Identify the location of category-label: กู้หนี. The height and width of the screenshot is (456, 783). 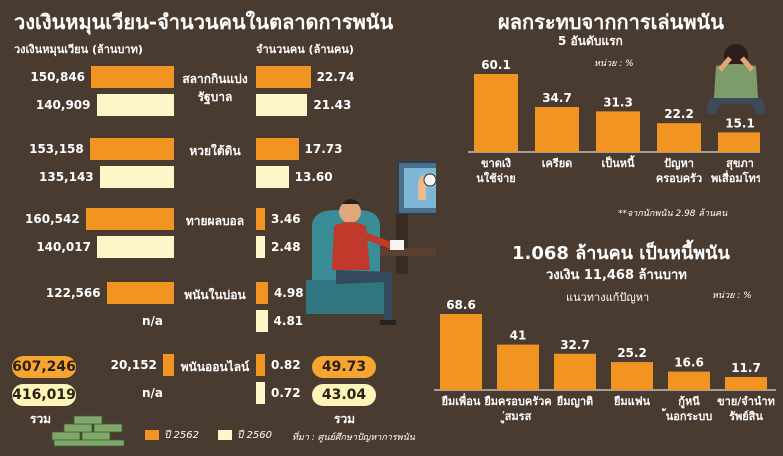
(689, 402).